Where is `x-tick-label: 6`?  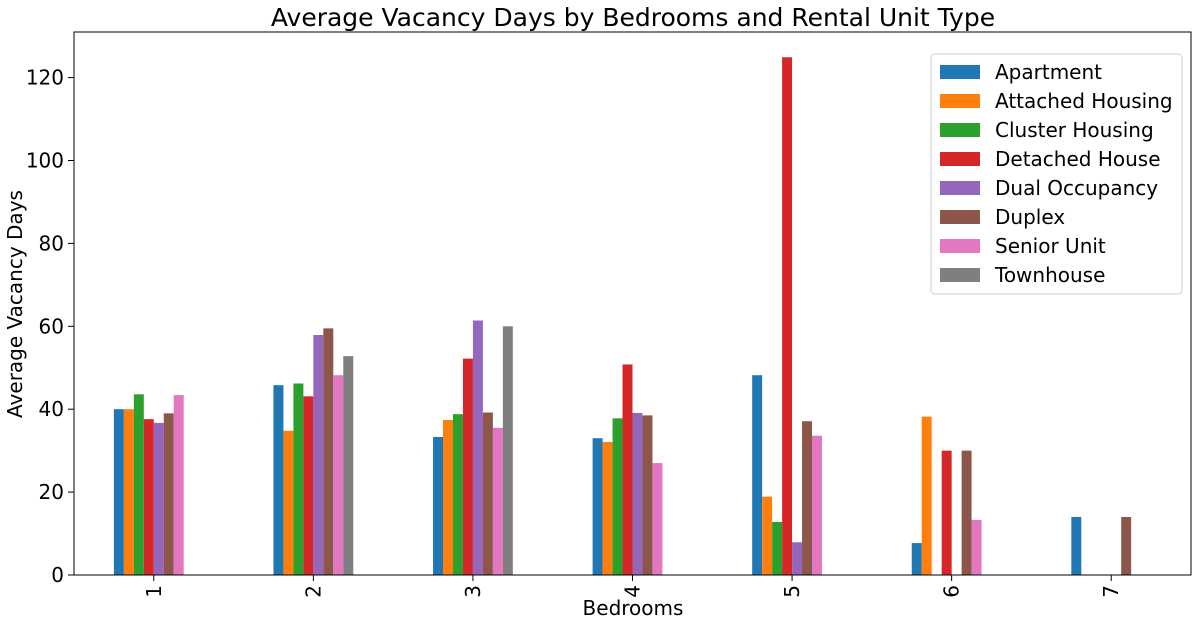
x-tick-label: 6 is located at coordinates (952, 591).